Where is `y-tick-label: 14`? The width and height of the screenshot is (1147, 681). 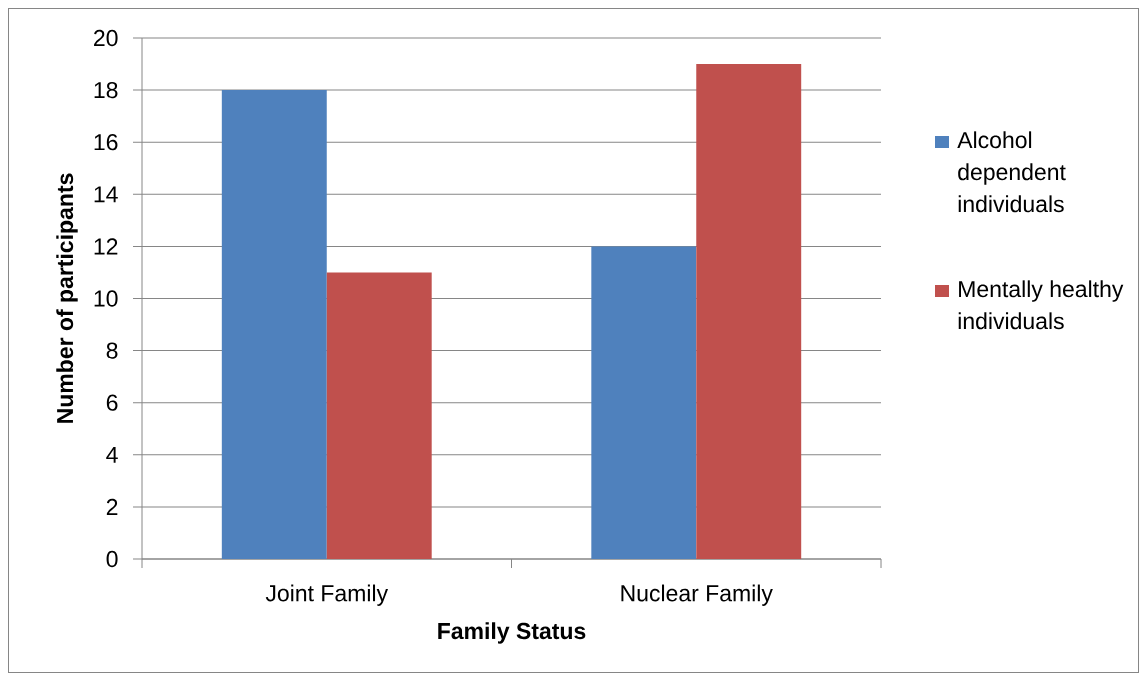
y-tick-label: 14 is located at coordinates (106, 194).